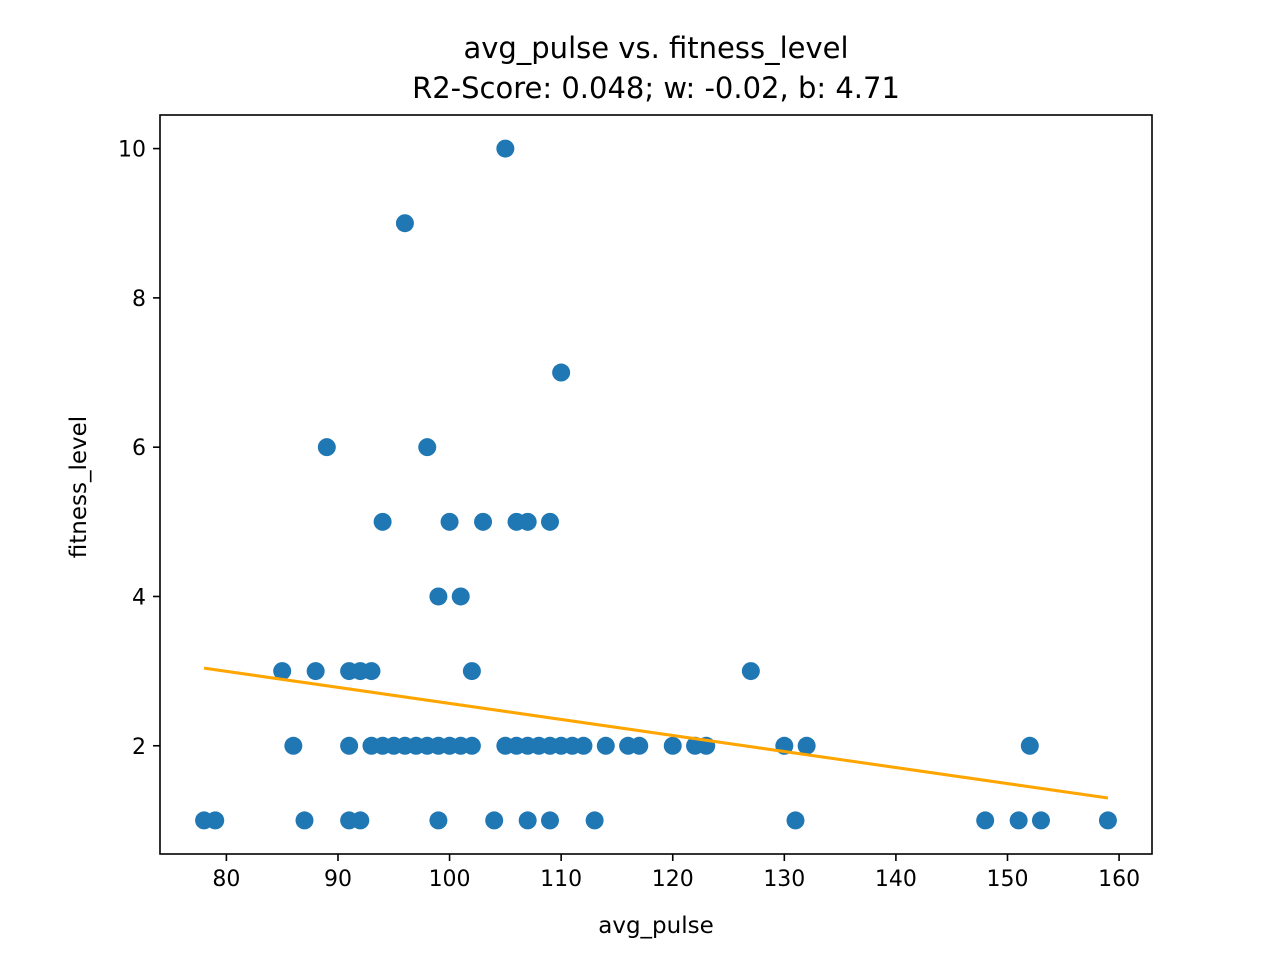  Describe the element at coordinates (896, 879) in the screenshot. I see `x-tick-label: 140` at that location.